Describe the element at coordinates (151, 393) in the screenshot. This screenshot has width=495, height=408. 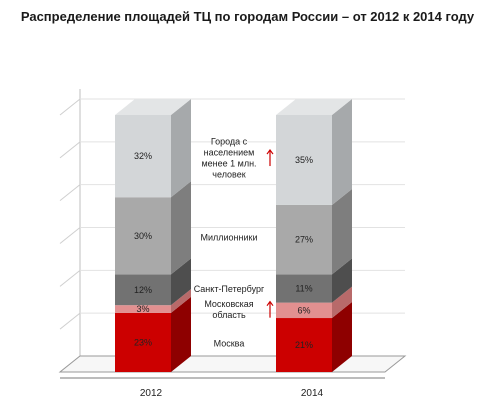
I see `x-tick-2012: 2012` at that location.